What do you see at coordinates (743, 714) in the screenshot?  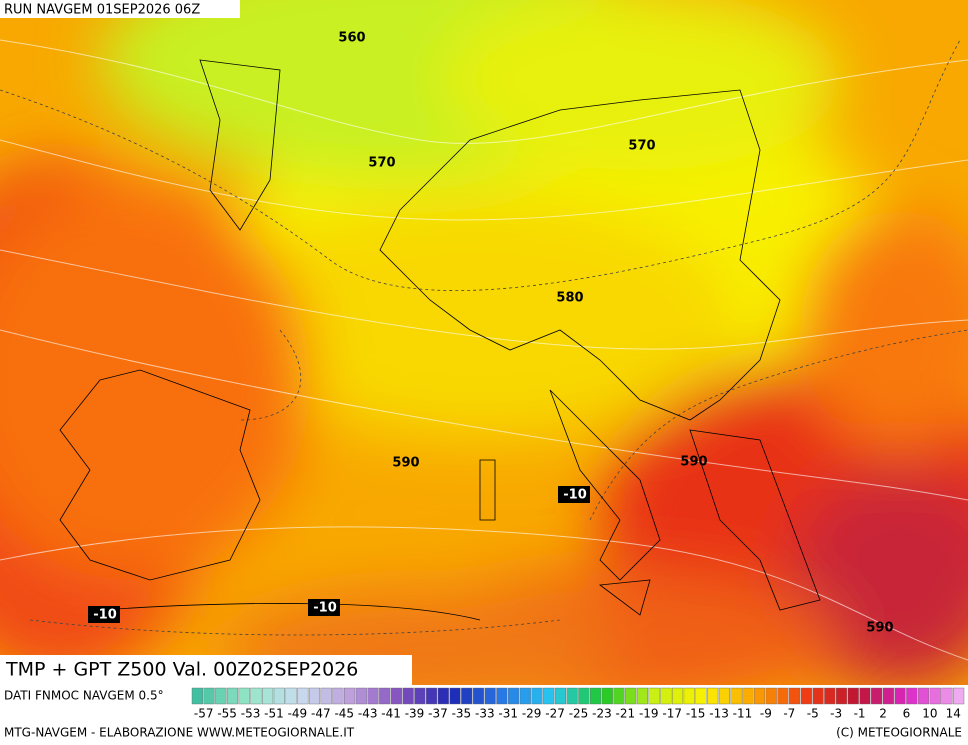 I see `colorbar-label: -11` at bounding box center [743, 714].